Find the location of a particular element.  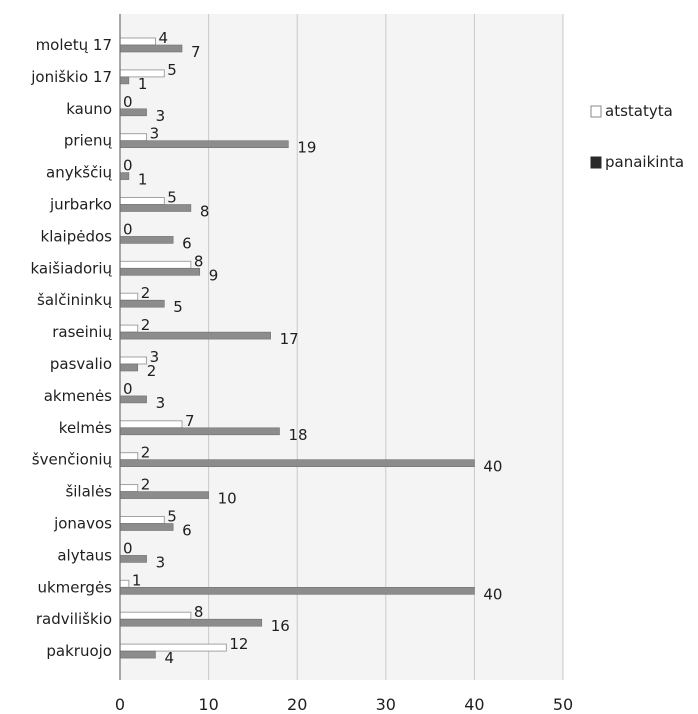

legend-swatch-atstatyta is located at coordinates (596, 111).